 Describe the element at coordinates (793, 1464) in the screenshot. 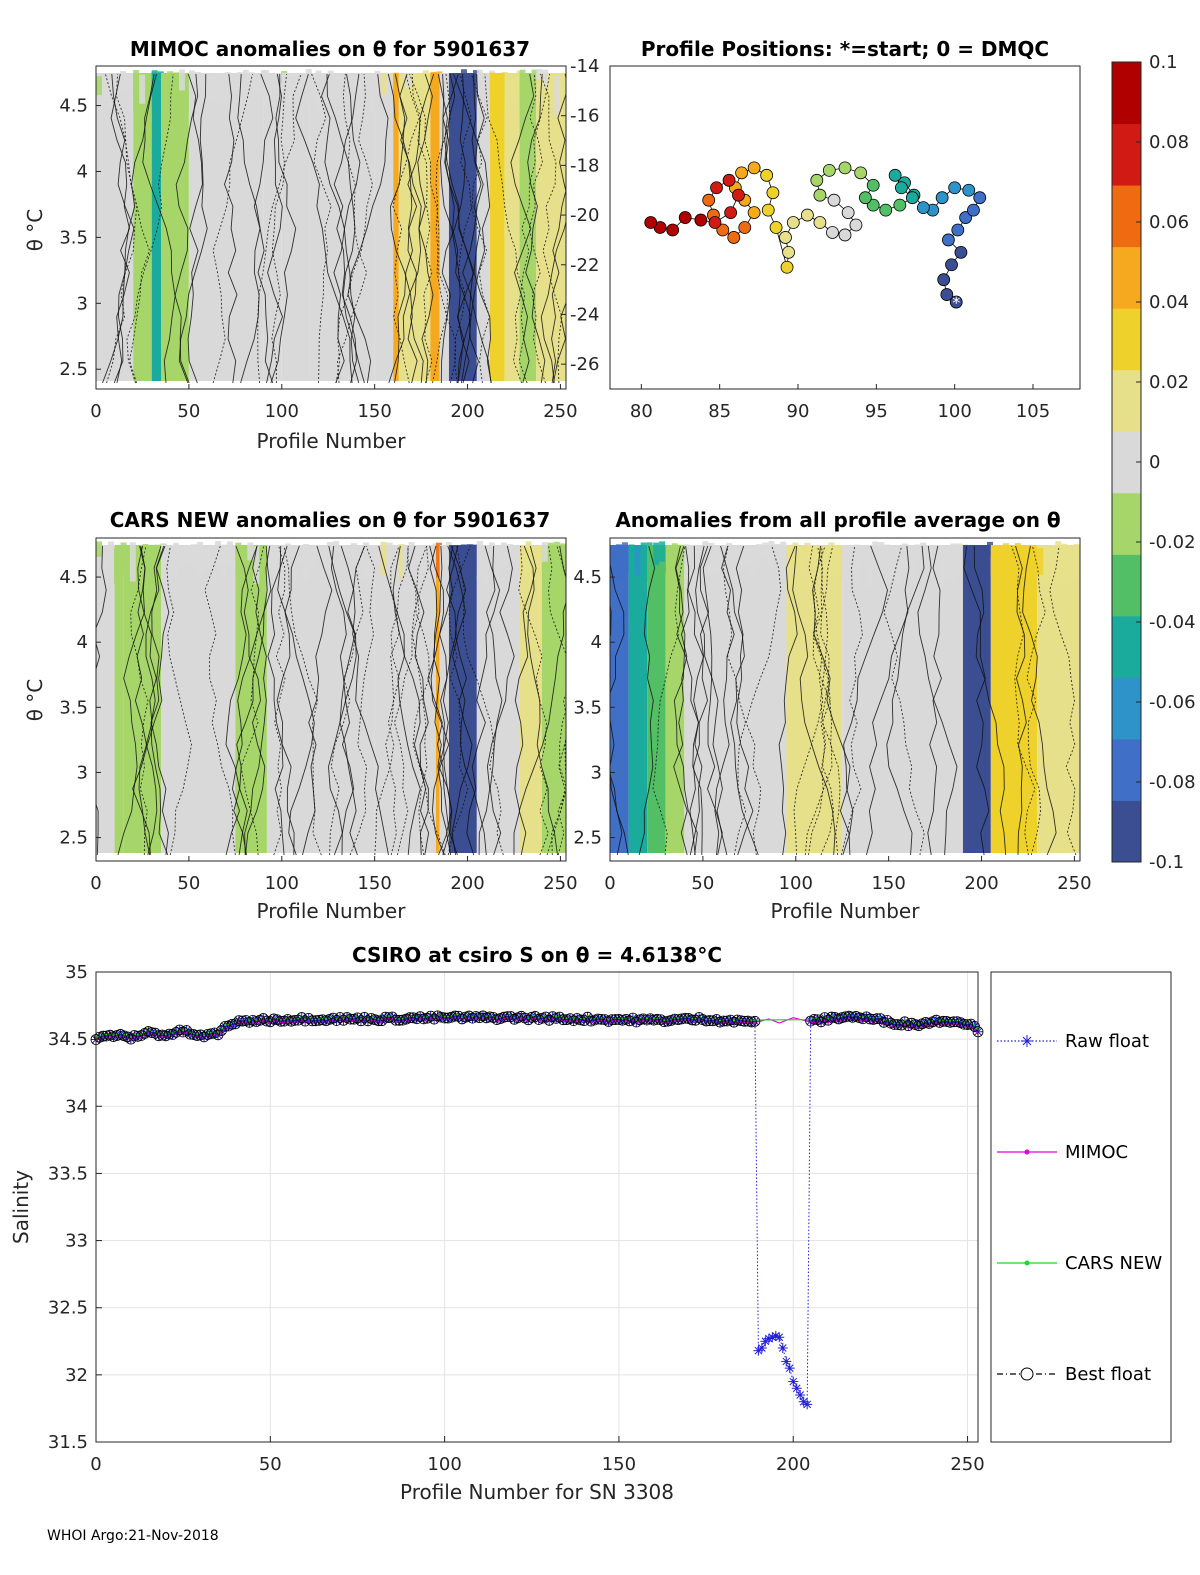

I see `x-tick-label: 200` at that location.